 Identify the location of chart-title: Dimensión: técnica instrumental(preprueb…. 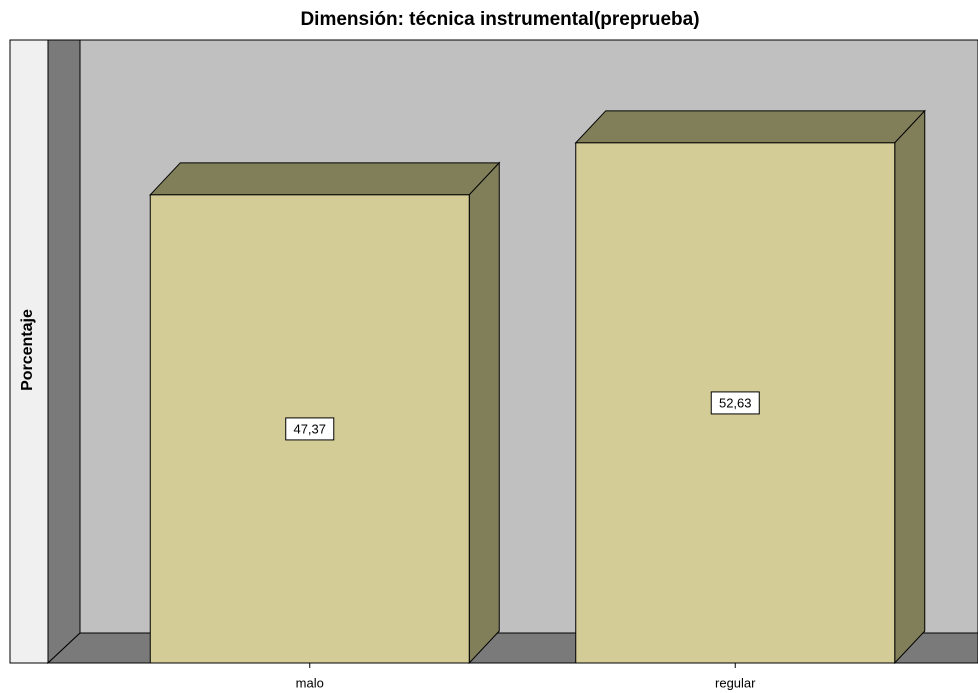
(499, 19).